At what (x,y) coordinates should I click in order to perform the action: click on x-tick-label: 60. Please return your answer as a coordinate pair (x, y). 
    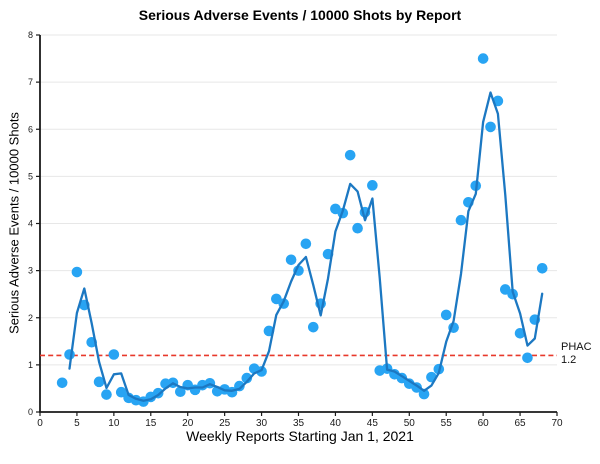
    Looking at the image, I should click on (484, 423).